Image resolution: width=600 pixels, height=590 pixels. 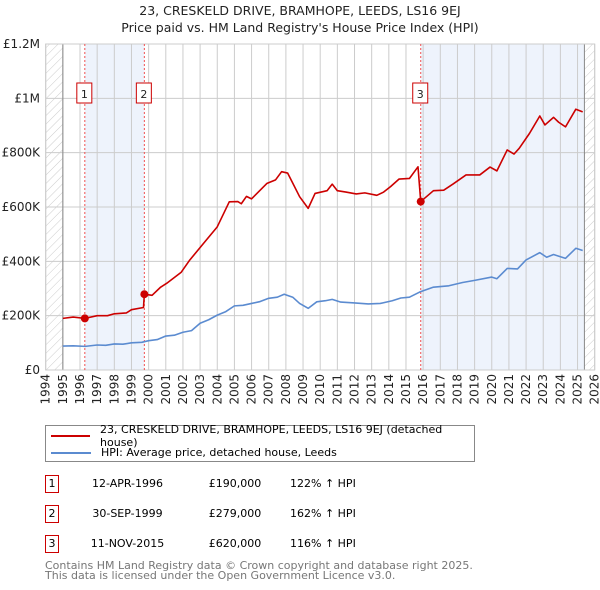 What do you see at coordinates (509, 389) in the screenshot?
I see `x-tick-label: 2021` at bounding box center [509, 389].